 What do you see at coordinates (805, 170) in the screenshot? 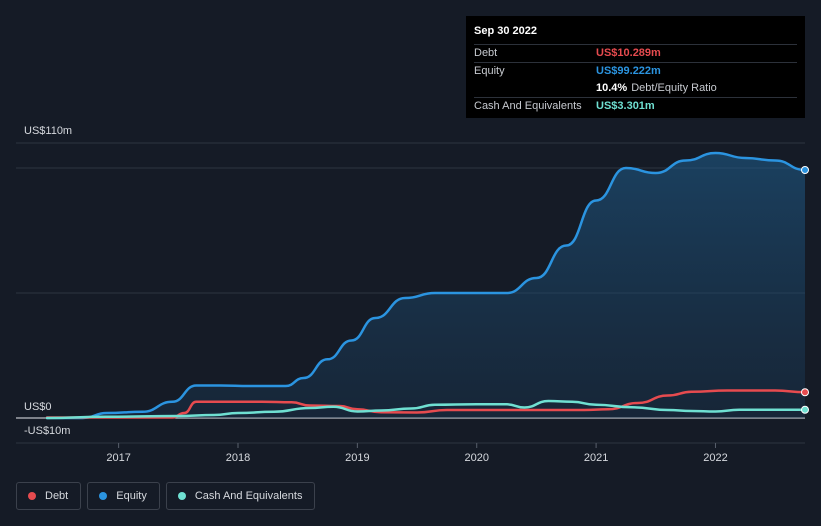
I see `equity-end-marker` at bounding box center [805, 170].